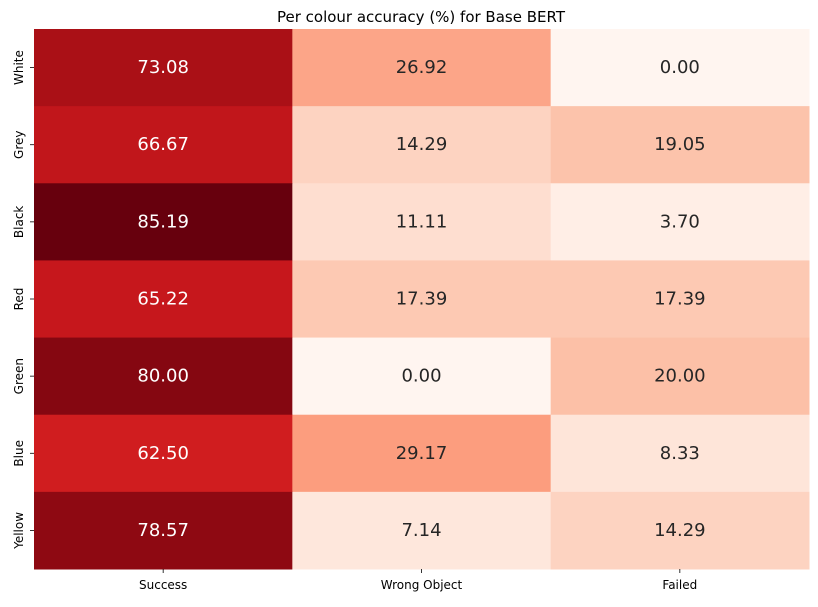 The width and height of the screenshot is (818, 607). I want to click on cell-value-label: 85.19, so click(163, 221).